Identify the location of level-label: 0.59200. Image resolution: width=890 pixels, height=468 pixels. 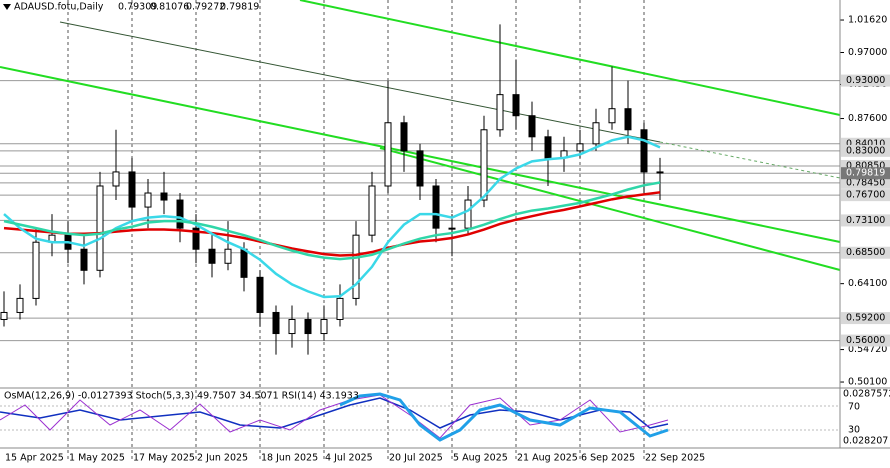
(865, 318).